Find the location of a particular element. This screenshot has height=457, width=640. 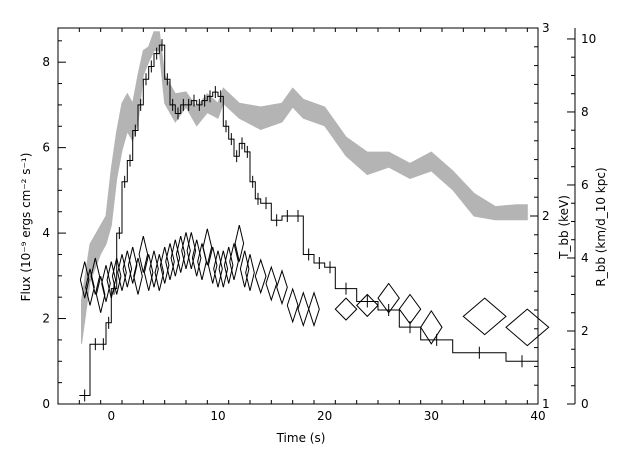

radius-tick-label: 10 is located at coordinates (588, 39).